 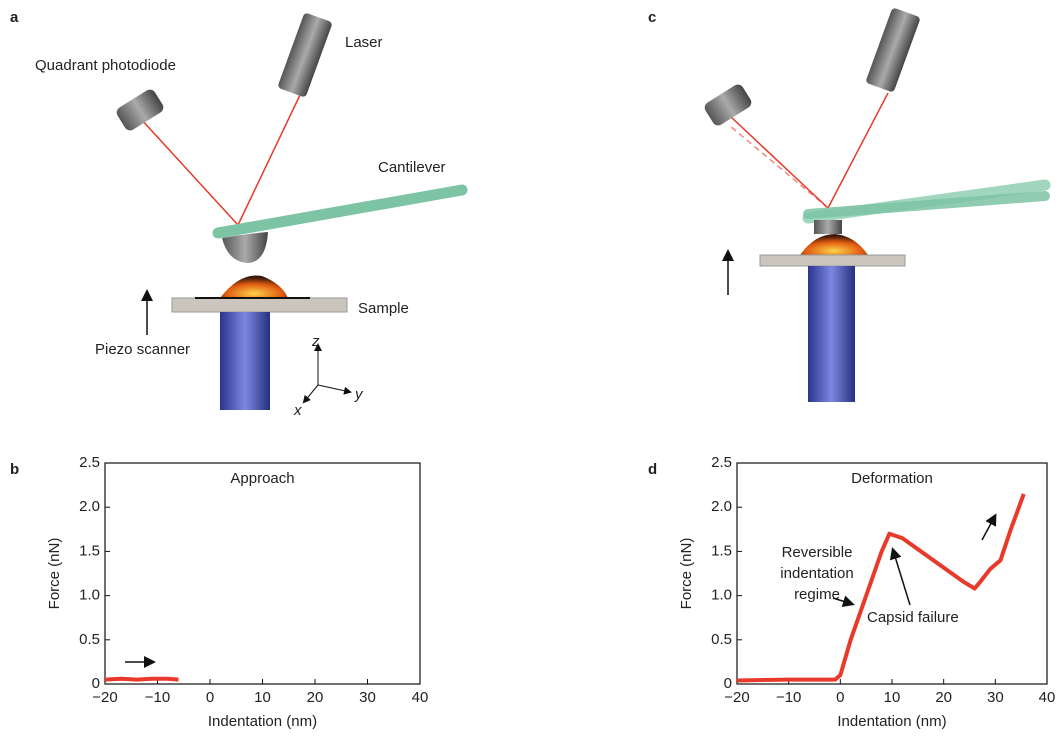 I want to click on chart-title: Approach, so click(x=262, y=478).